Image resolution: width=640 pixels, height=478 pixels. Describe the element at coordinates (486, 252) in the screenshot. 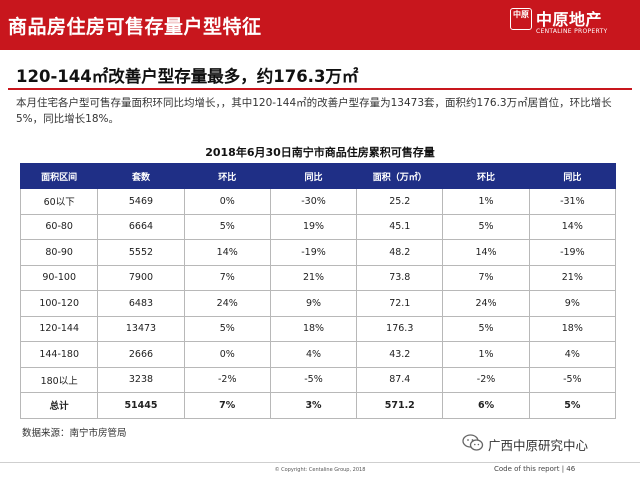

I see `cell-area-mom: 14%` at that location.